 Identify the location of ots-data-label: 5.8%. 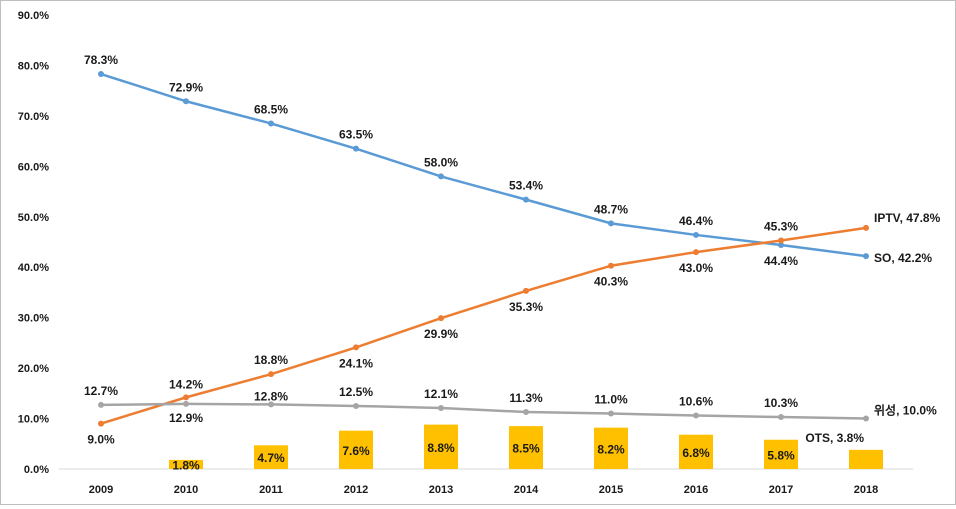
(781, 455).